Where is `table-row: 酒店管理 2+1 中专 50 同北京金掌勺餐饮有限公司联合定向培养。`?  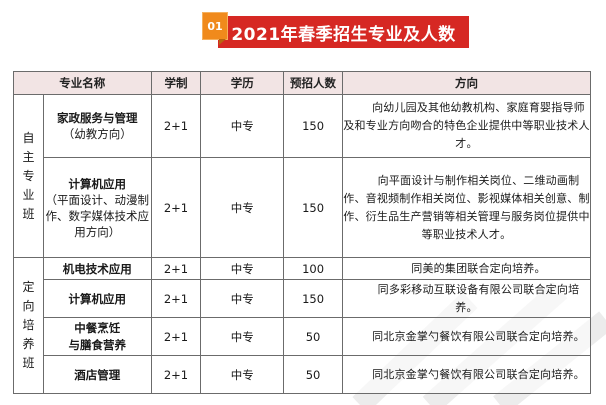
table-row: 酒店管理 2+1 中专 50 同北京金掌勺餐饮有限公司联合定向培养。 is located at coordinates (303, 374).